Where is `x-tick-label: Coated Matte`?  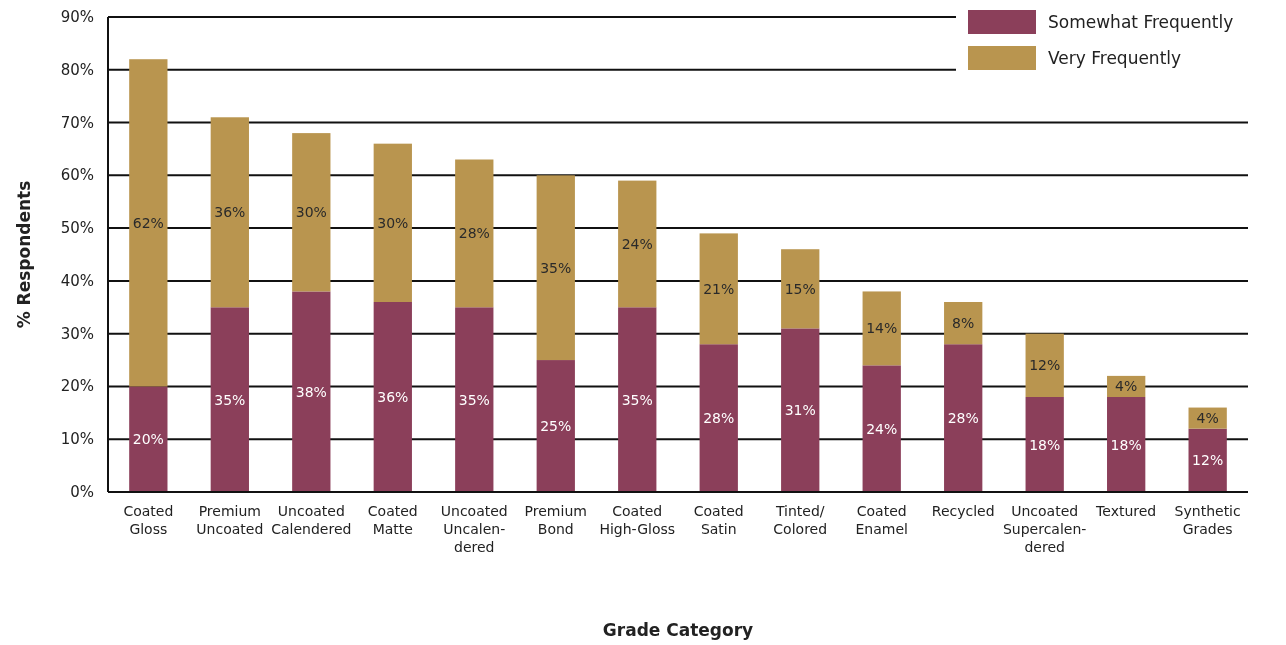
x-tick-label: Coated Matte is located at coordinates (392, 520).